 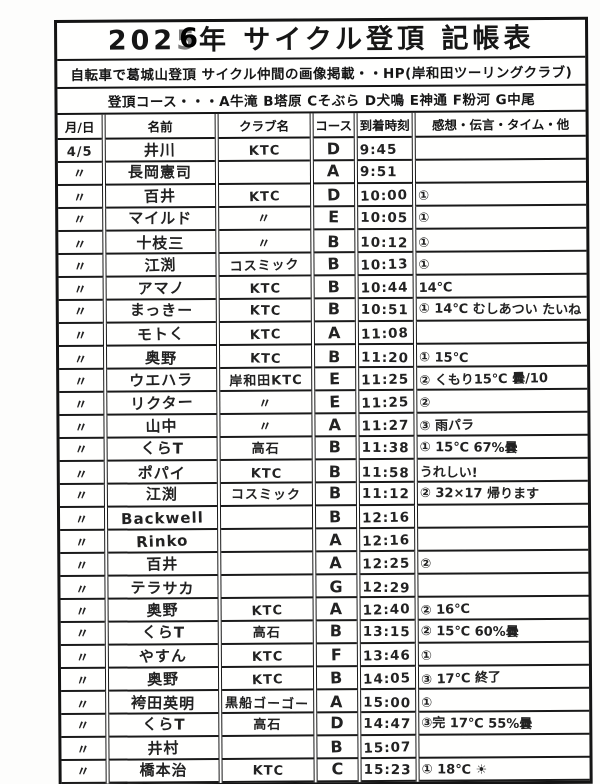 What do you see at coordinates (426, 564) in the screenshot?
I see `handwritten-note: ②` at bounding box center [426, 564].